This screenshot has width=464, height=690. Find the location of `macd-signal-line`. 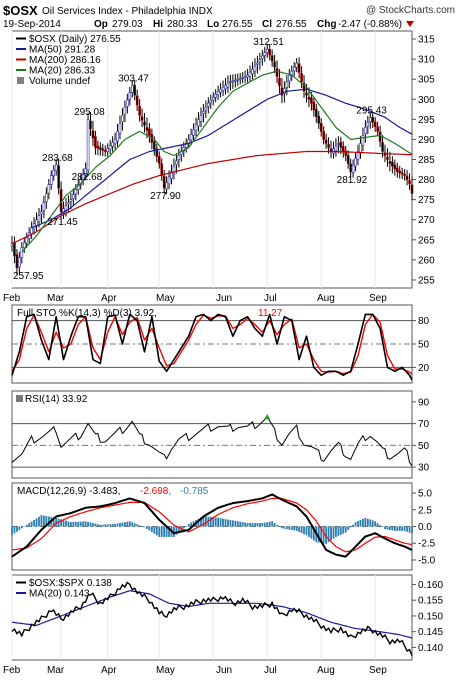

macd-signal-line is located at coordinates (212, 525).